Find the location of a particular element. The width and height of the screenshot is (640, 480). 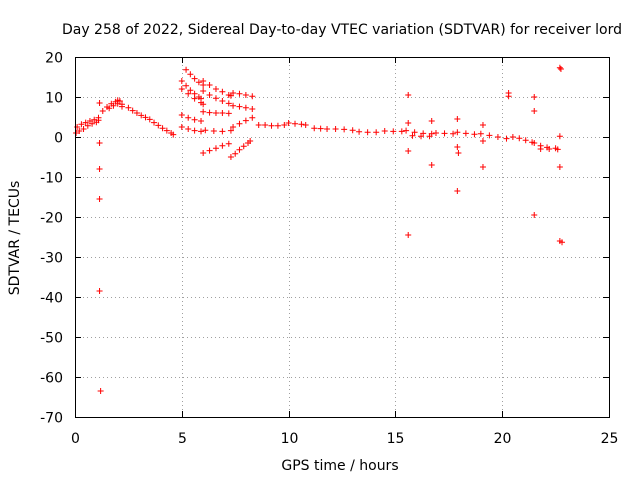

series-arc-v is located at coordinates (297, 124).